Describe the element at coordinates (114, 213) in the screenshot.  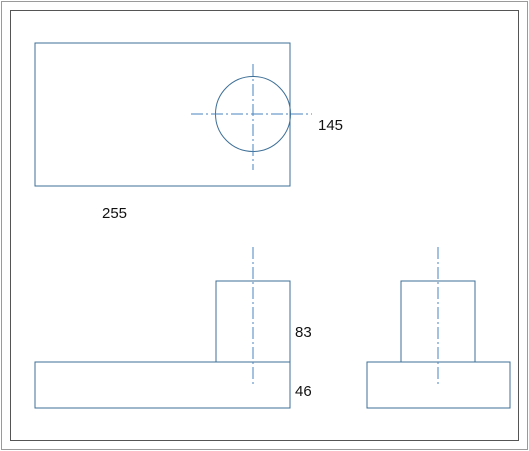
I see `dimension-label-255: 255` at that location.